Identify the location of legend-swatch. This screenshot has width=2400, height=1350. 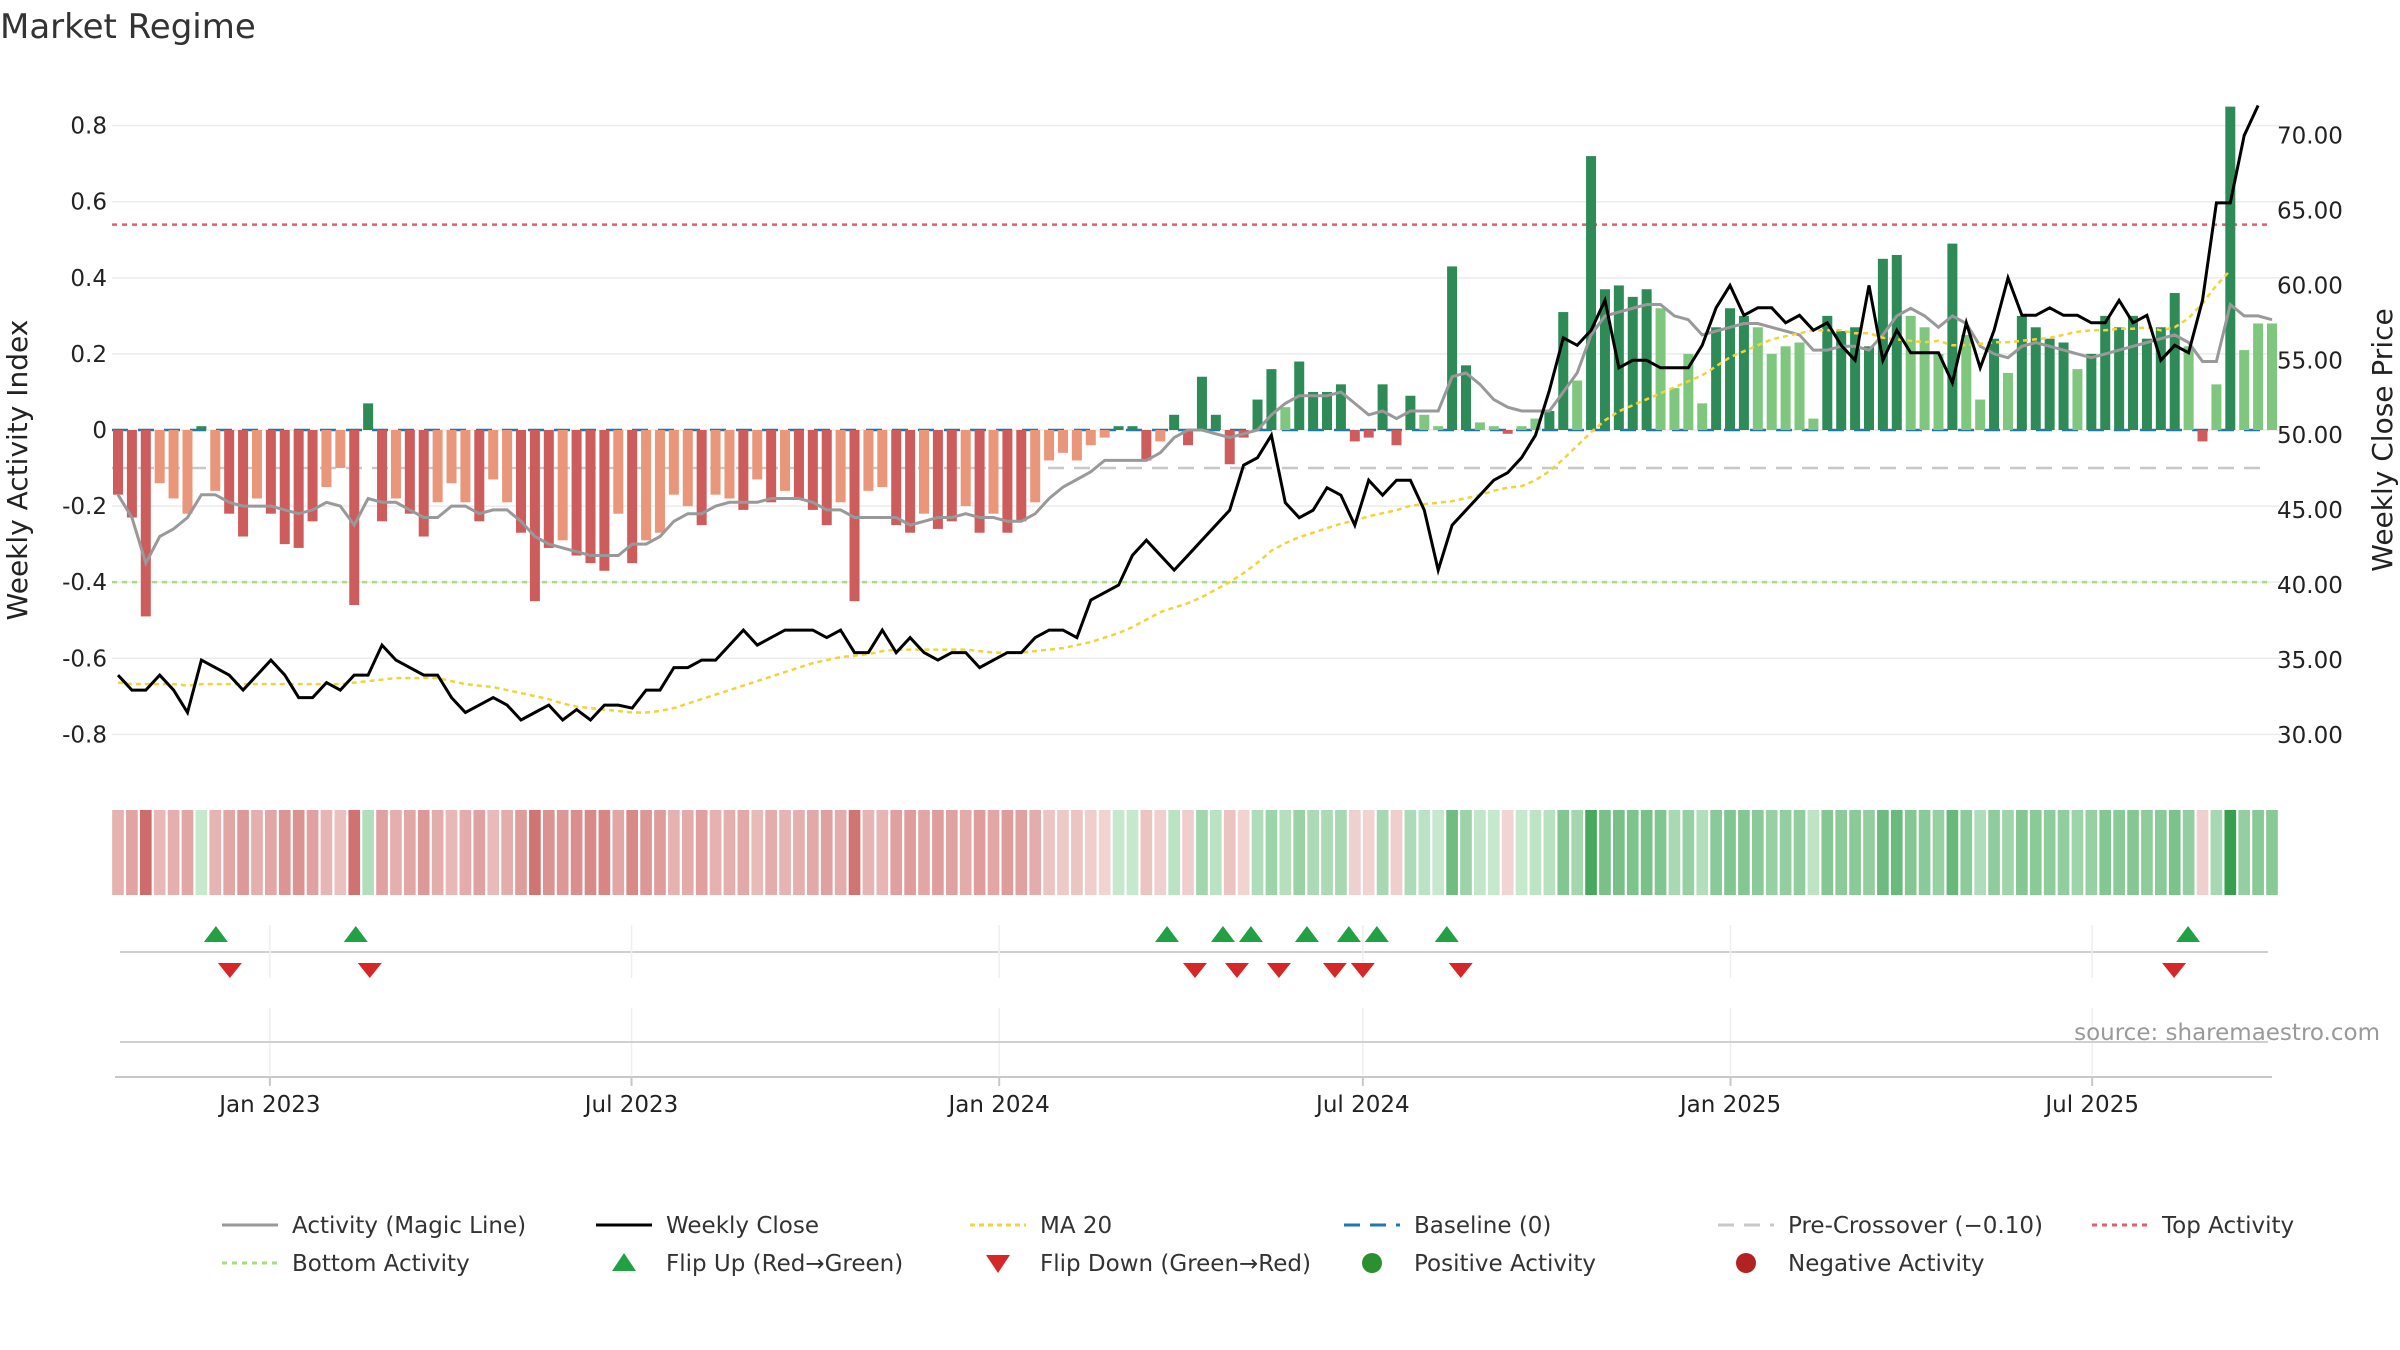
(1746, 1263).